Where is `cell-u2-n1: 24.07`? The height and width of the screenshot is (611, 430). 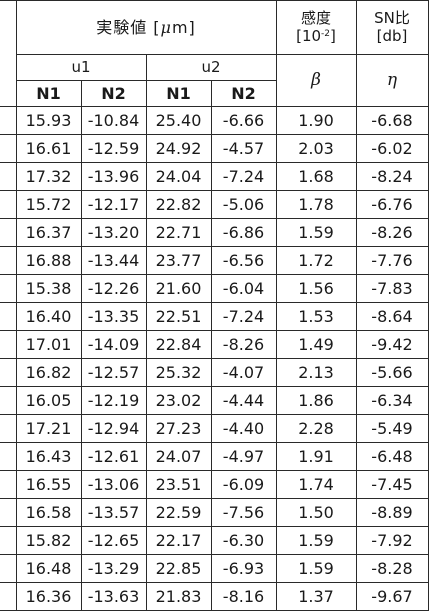 cell-u2-n1: 24.07 is located at coordinates (178, 456).